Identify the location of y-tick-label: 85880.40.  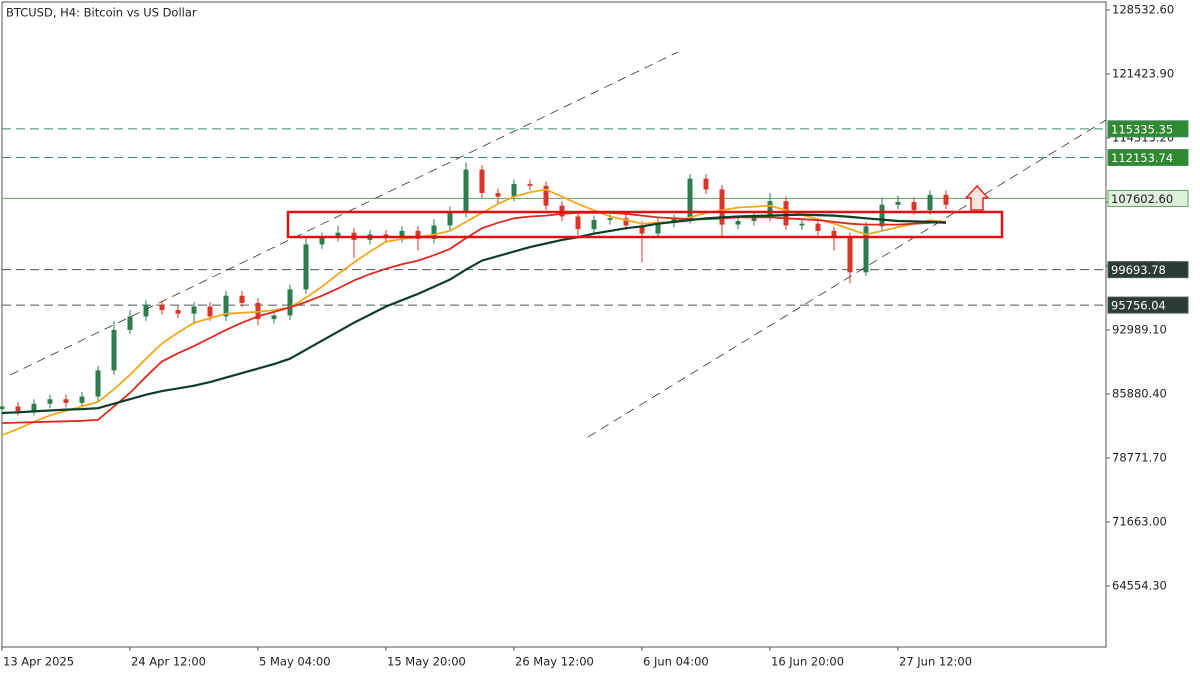
(1139, 394).